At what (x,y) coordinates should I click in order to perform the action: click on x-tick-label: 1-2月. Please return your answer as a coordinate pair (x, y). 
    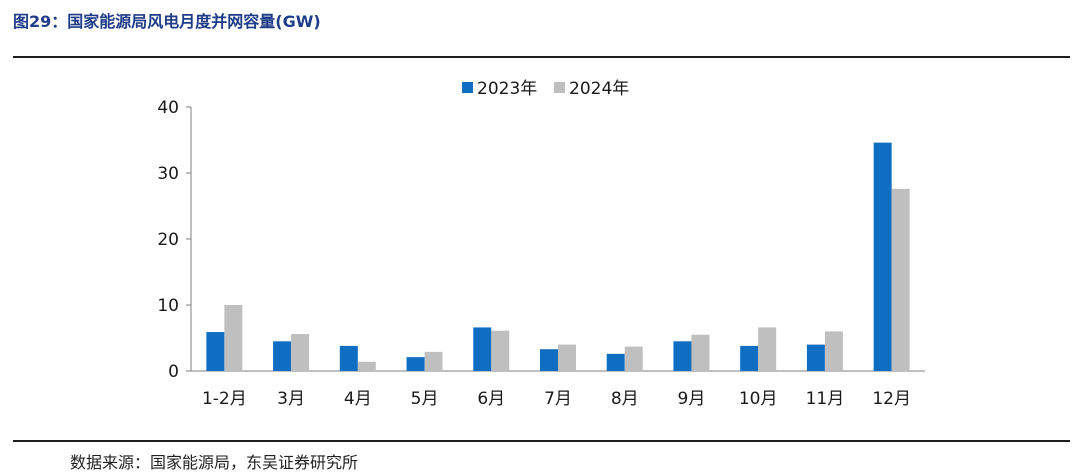
    Looking at the image, I should click on (224, 399).